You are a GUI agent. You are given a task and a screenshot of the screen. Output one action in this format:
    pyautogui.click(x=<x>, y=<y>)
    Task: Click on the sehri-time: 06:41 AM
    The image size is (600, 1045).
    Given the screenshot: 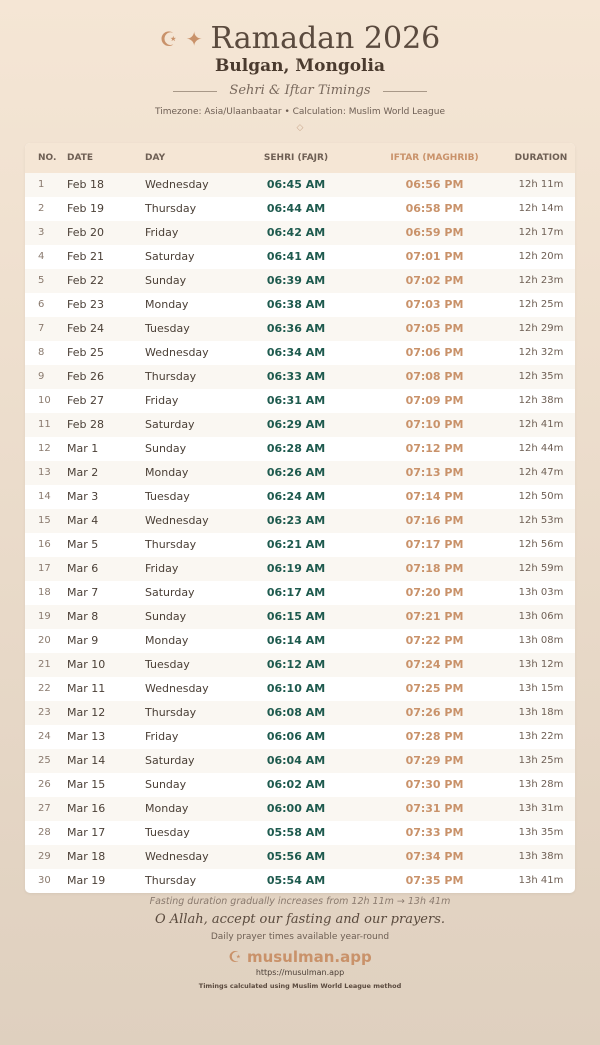 What is the action you would take?
    pyautogui.click(x=296, y=256)
    